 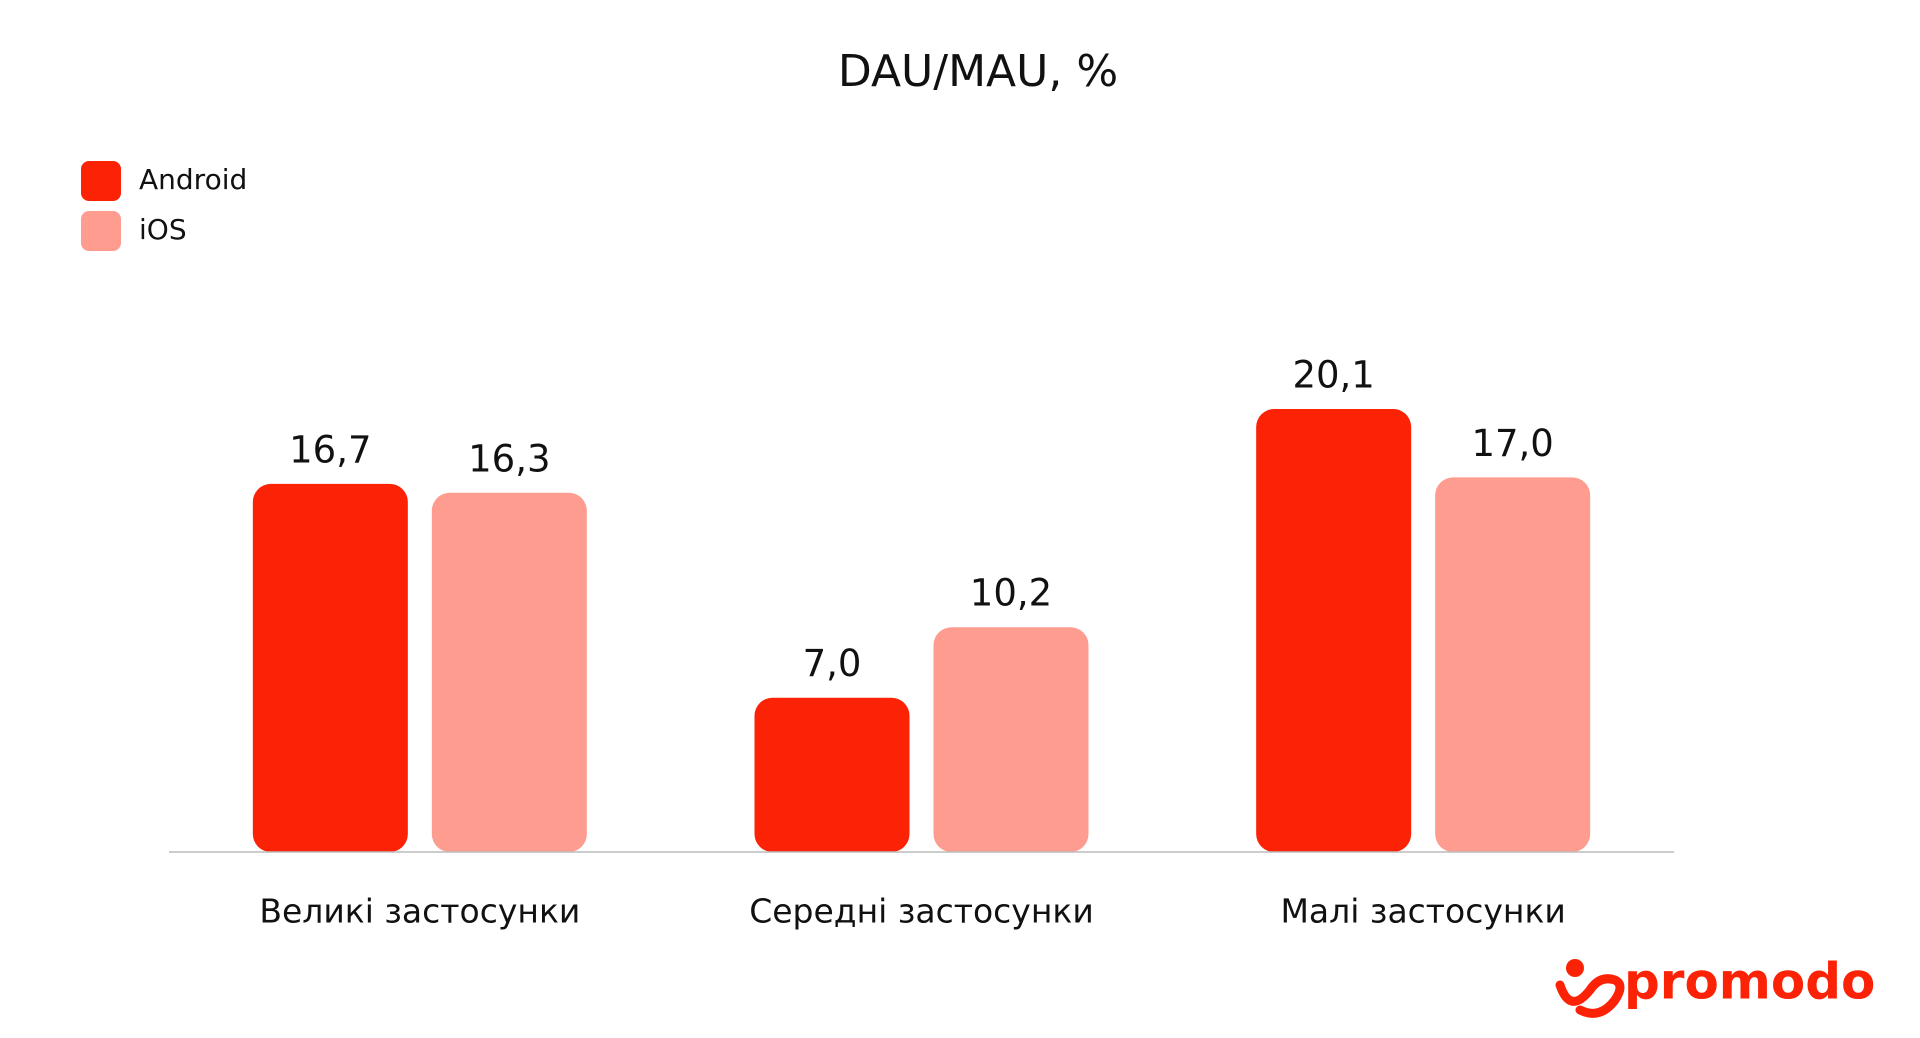 What do you see at coordinates (1422, 911) in the screenshot?
I see `x-tick-label: Малі застосунки` at bounding box center [1422, 911].